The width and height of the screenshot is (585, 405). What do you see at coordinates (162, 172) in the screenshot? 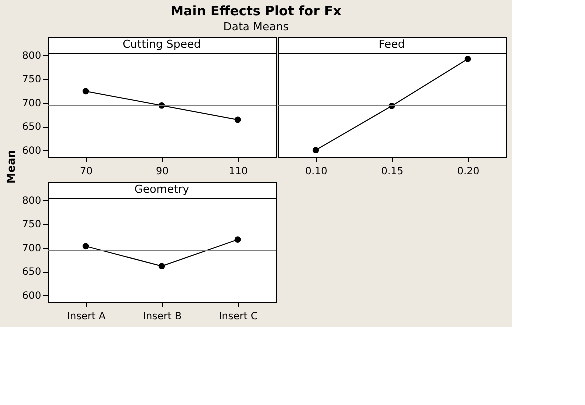
I see `x-tick-label: 90` at bounding box center [162, 172].